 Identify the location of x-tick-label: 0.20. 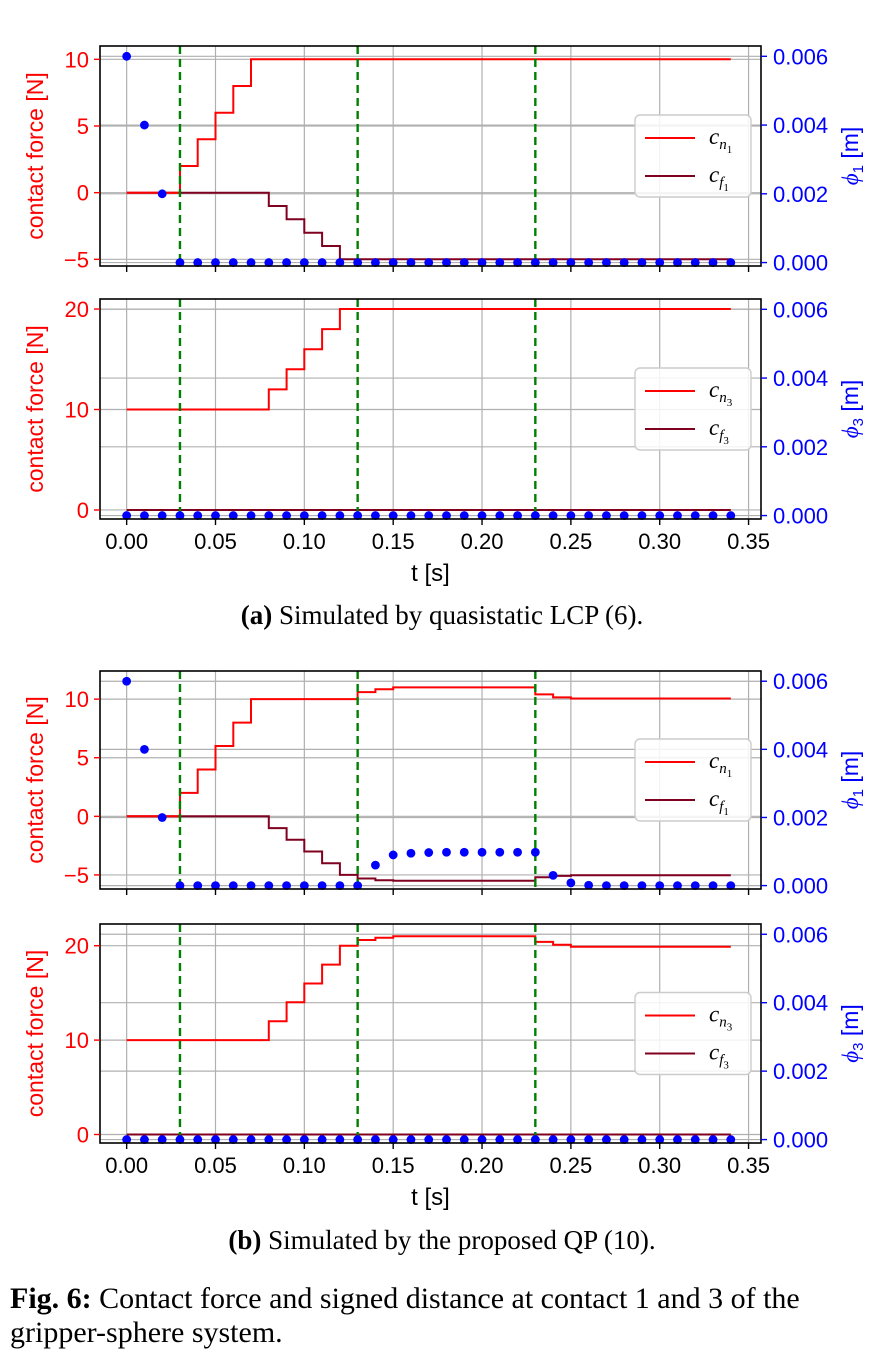
(482, 541).